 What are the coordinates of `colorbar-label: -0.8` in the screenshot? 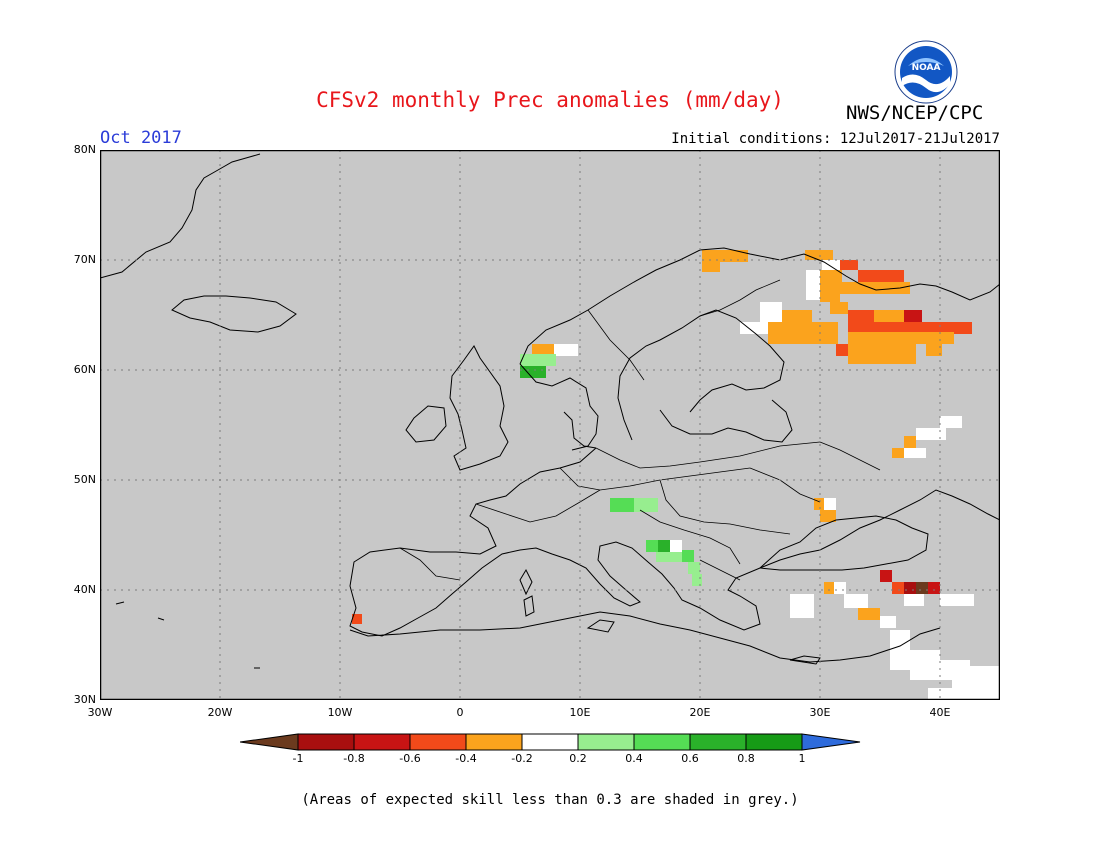 It's located at (354, 758).